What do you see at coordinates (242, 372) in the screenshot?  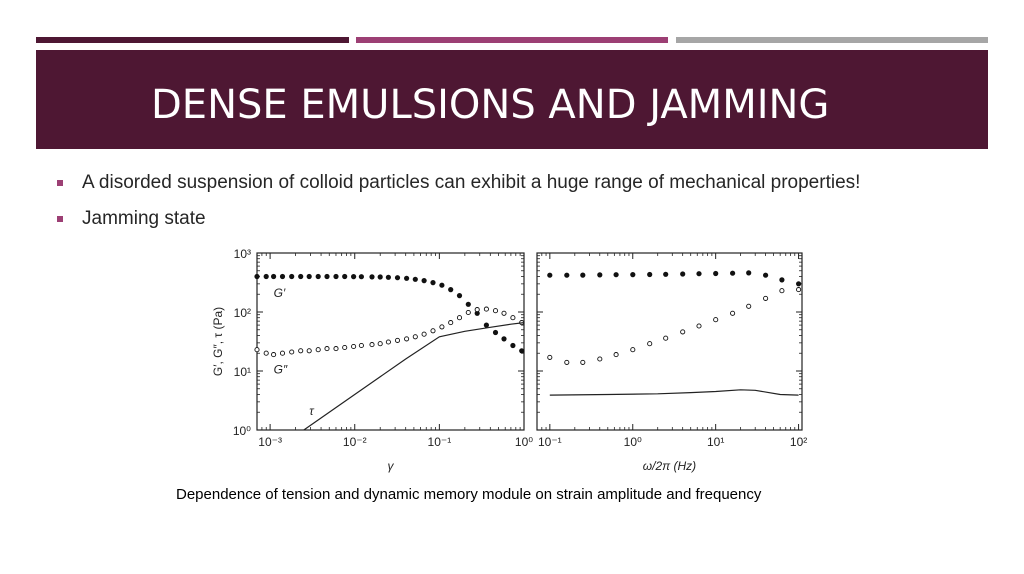 I see `y-tick-label: 10¹` at bounding box center [242, 372].